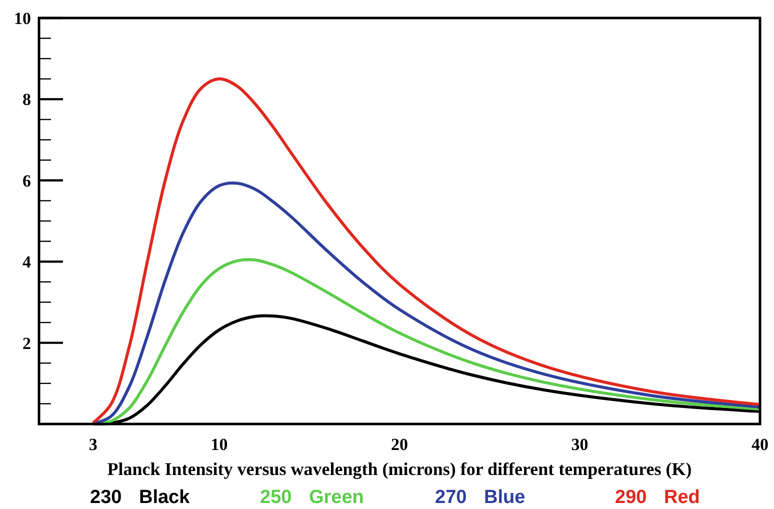 The width and height of the screenshot is (774, 509). I want to click on x-tick-label: 3, so click(93, 444).